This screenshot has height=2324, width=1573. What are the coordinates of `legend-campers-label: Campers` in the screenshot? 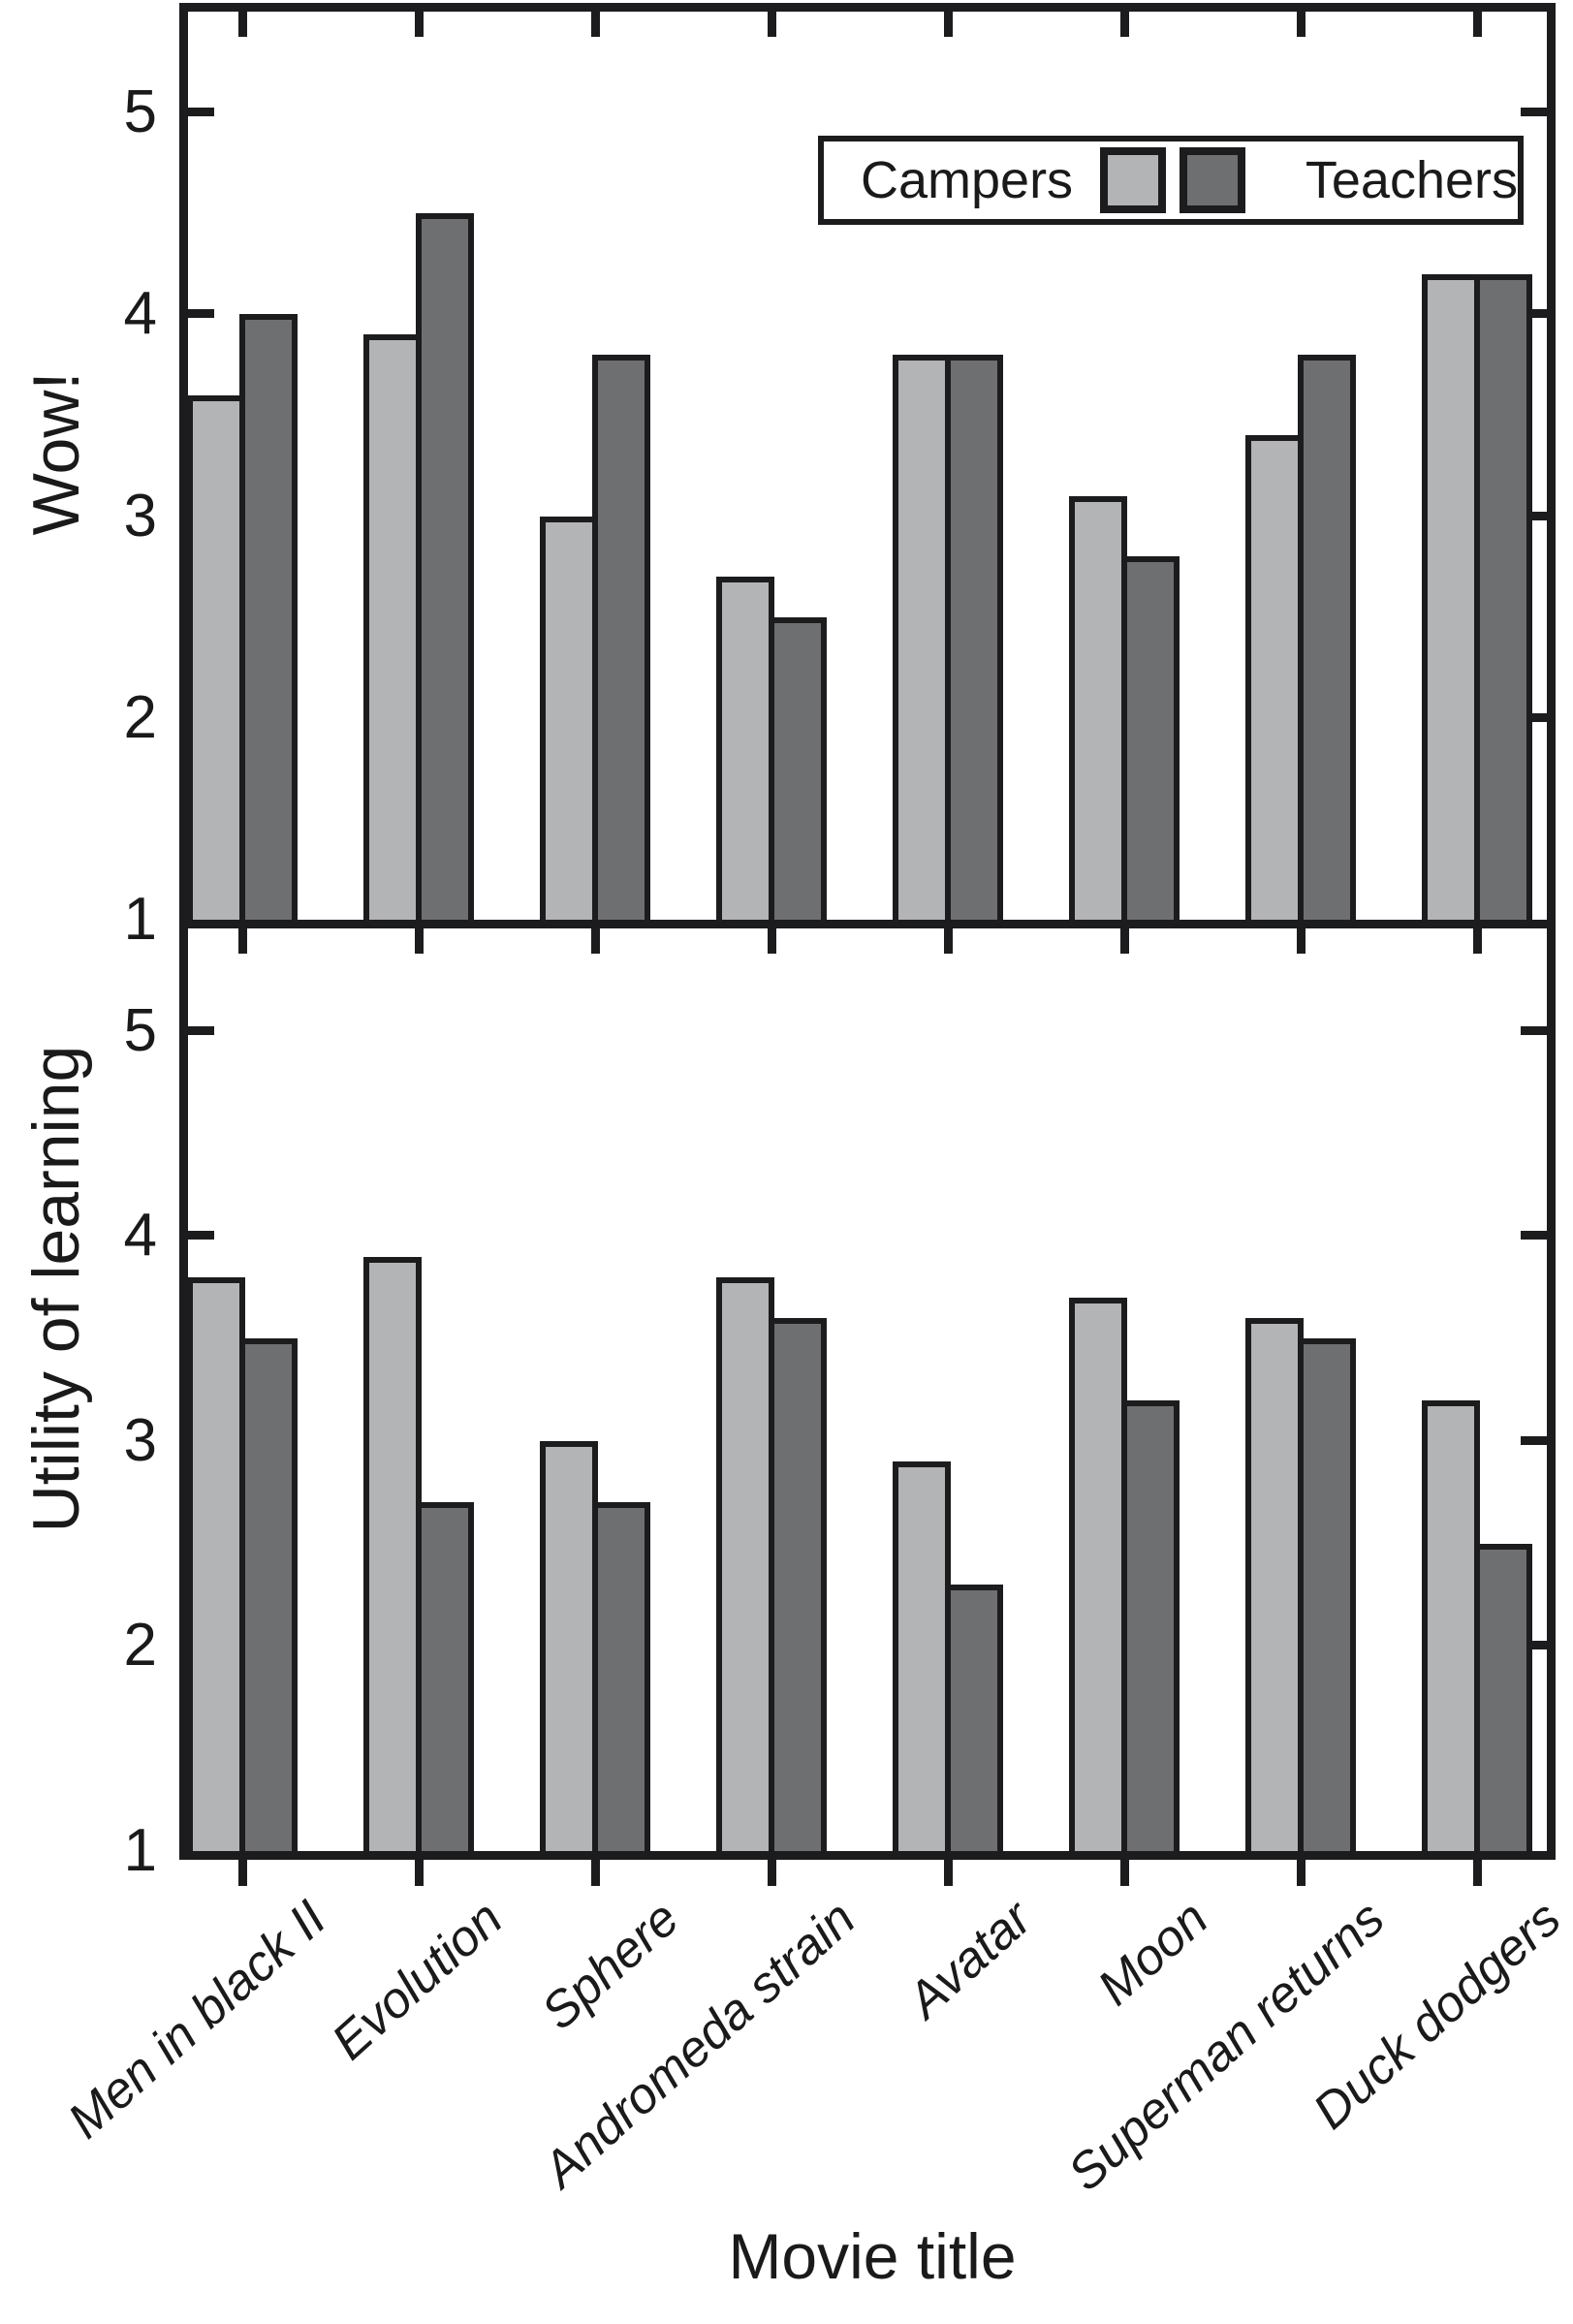 It's located at (967, 180).